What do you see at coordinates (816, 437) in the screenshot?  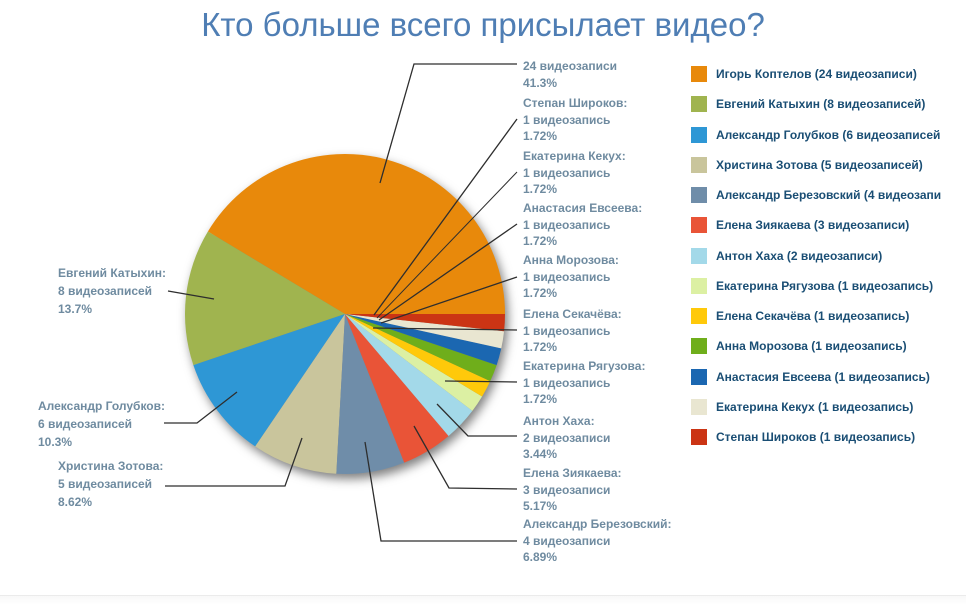 I see `legend-label: Степан Широков (1 видеозапись)` at bounding box center [816, 437].